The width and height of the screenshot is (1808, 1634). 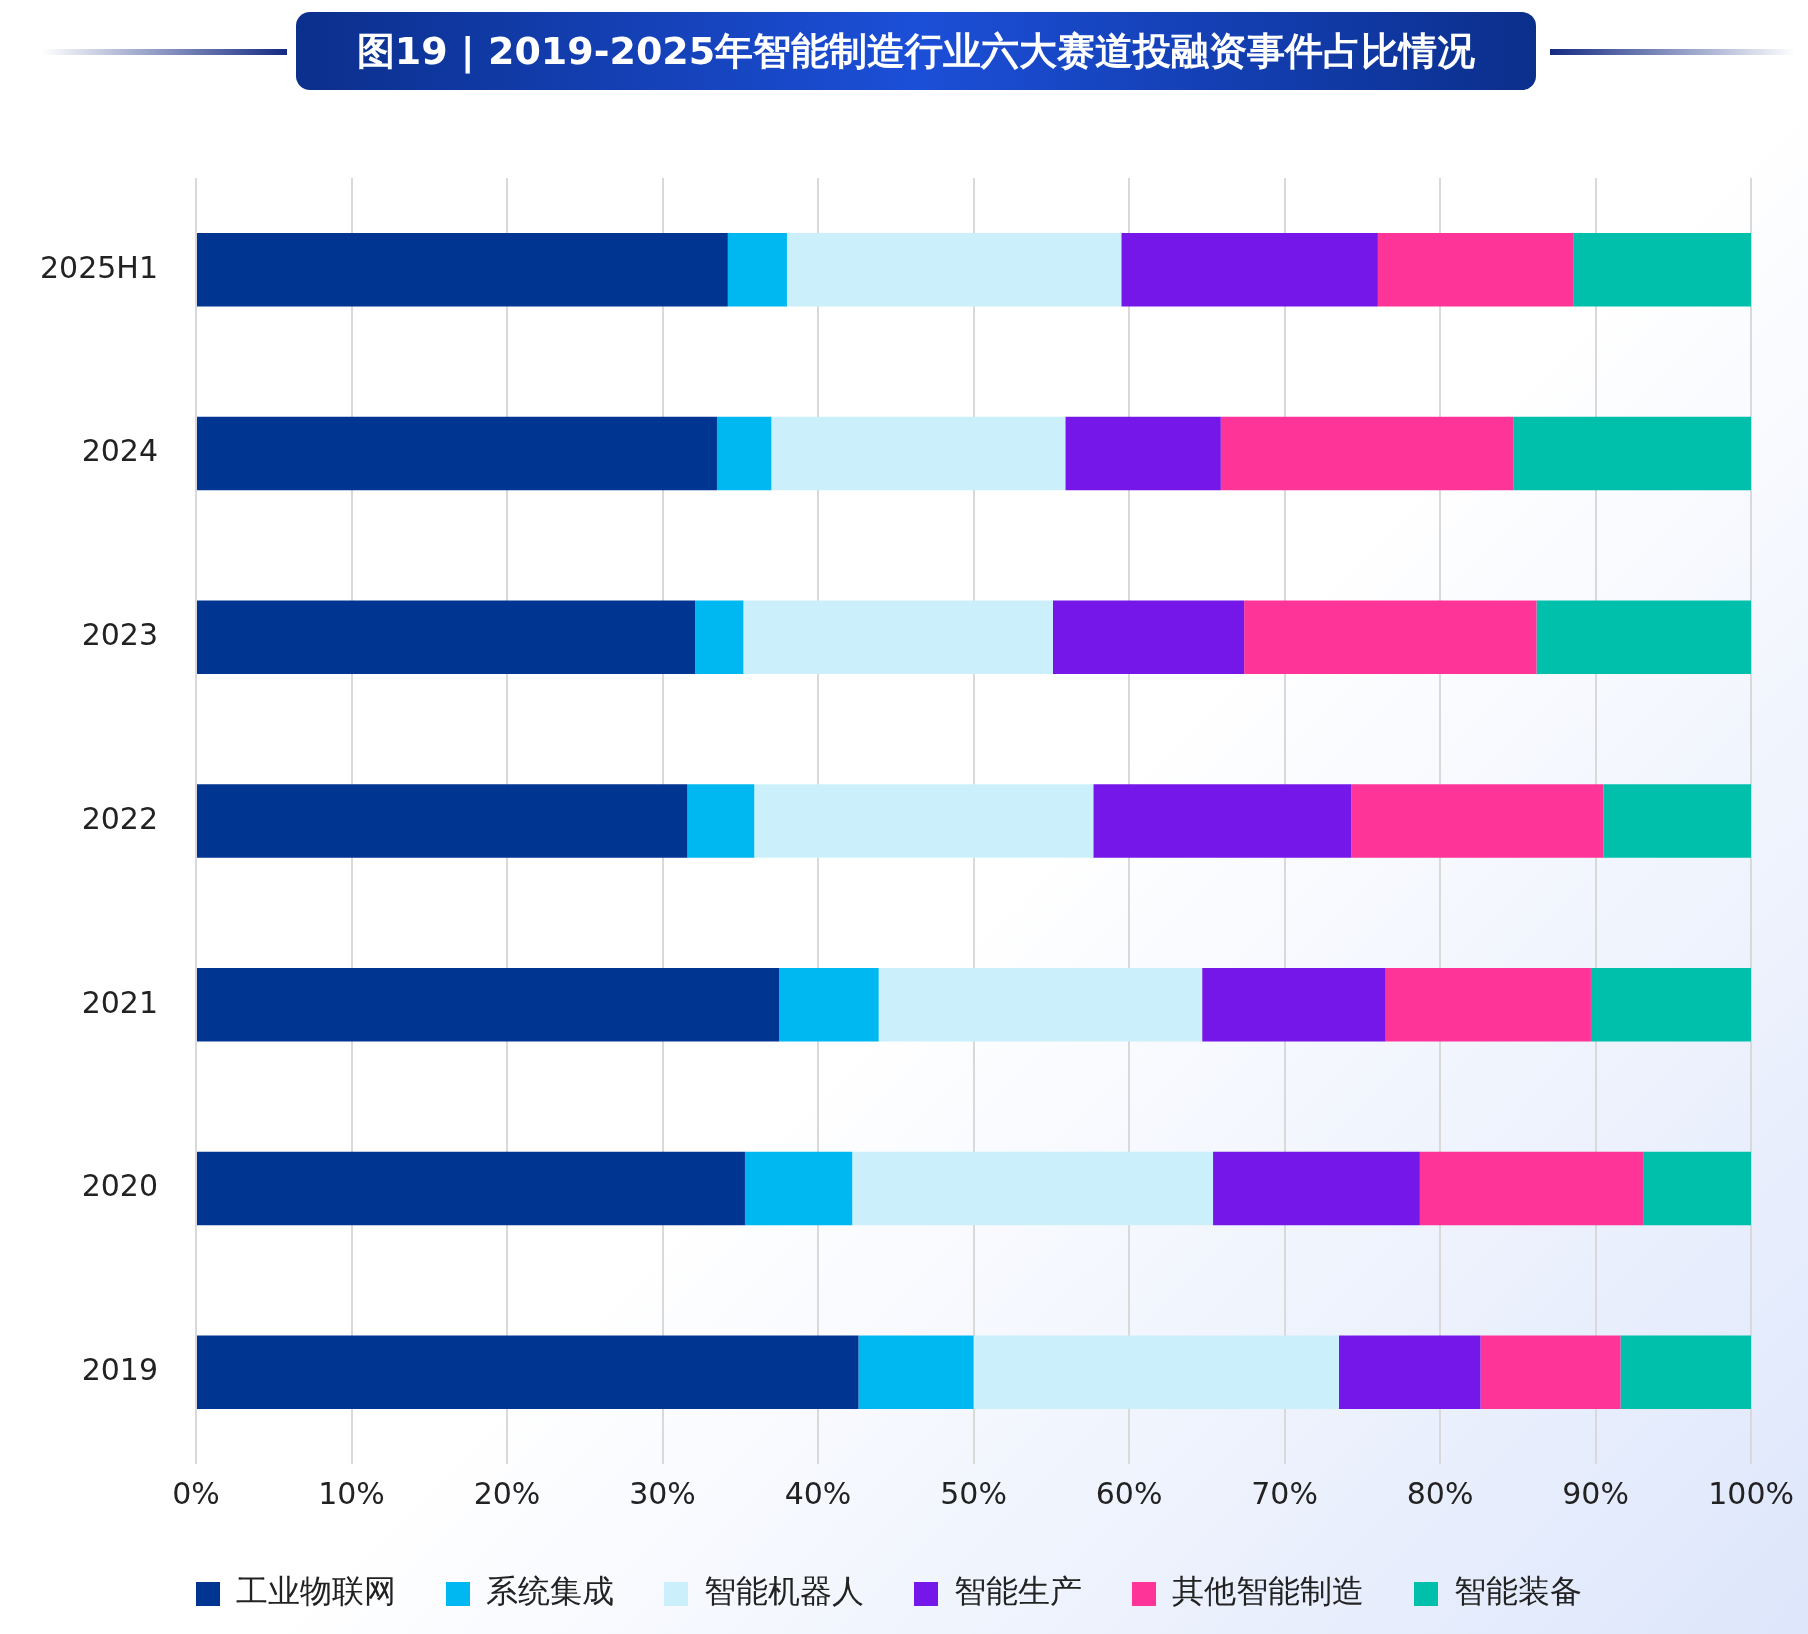 What do you see at coordinates (507, 1493) in the screenshot?
I see `x-tick-label: 20%` at bounding box center [507, 1493].